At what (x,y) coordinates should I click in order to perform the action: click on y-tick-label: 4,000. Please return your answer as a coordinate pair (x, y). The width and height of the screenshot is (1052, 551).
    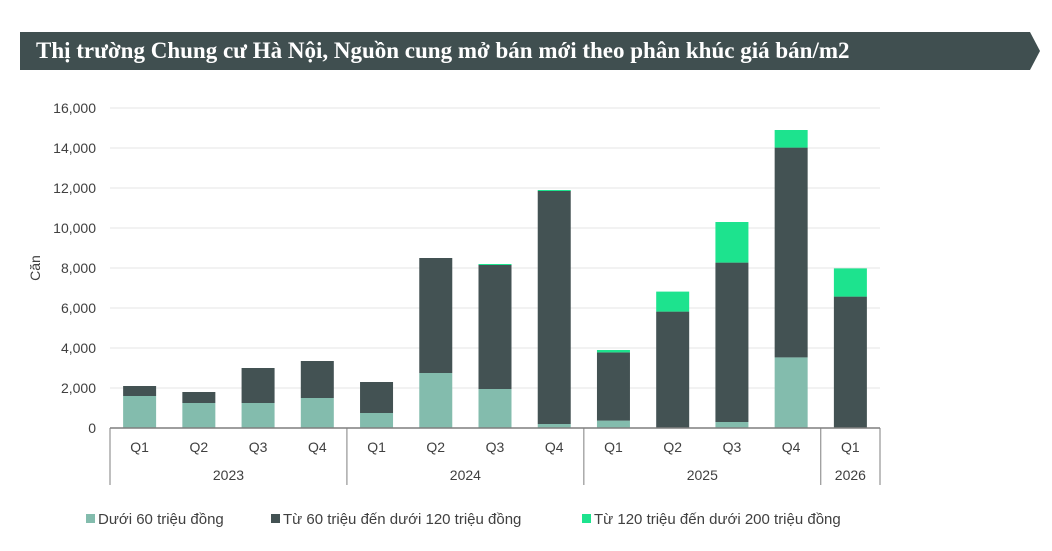
    Looking at the image, I should click on (78, 348).